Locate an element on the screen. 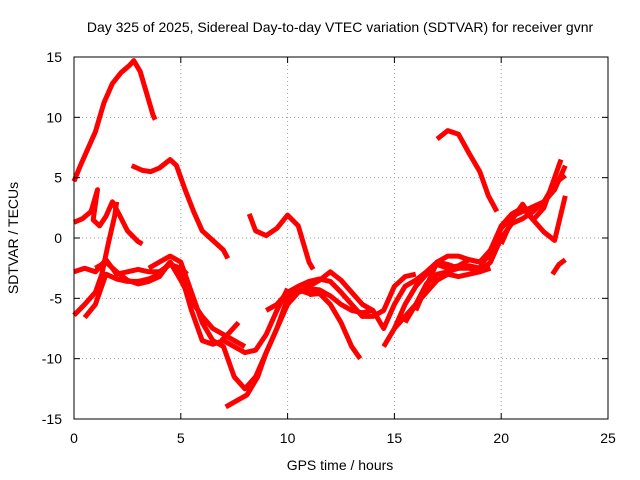  x-tick-label: 25 is located at coordinates (608, 438).